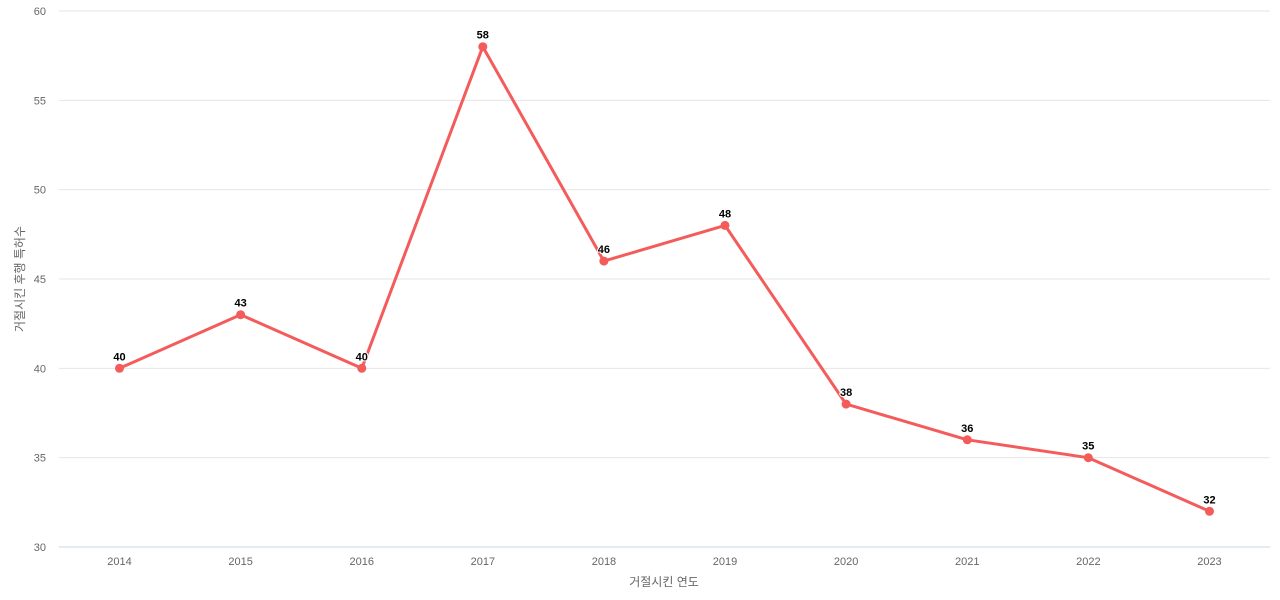 The height and width of the screenshot is (600, 1280). What do you see at coordinates (240, 304) in the screenshot?
I see `data-label: 43` at bounding box center [240, 304].